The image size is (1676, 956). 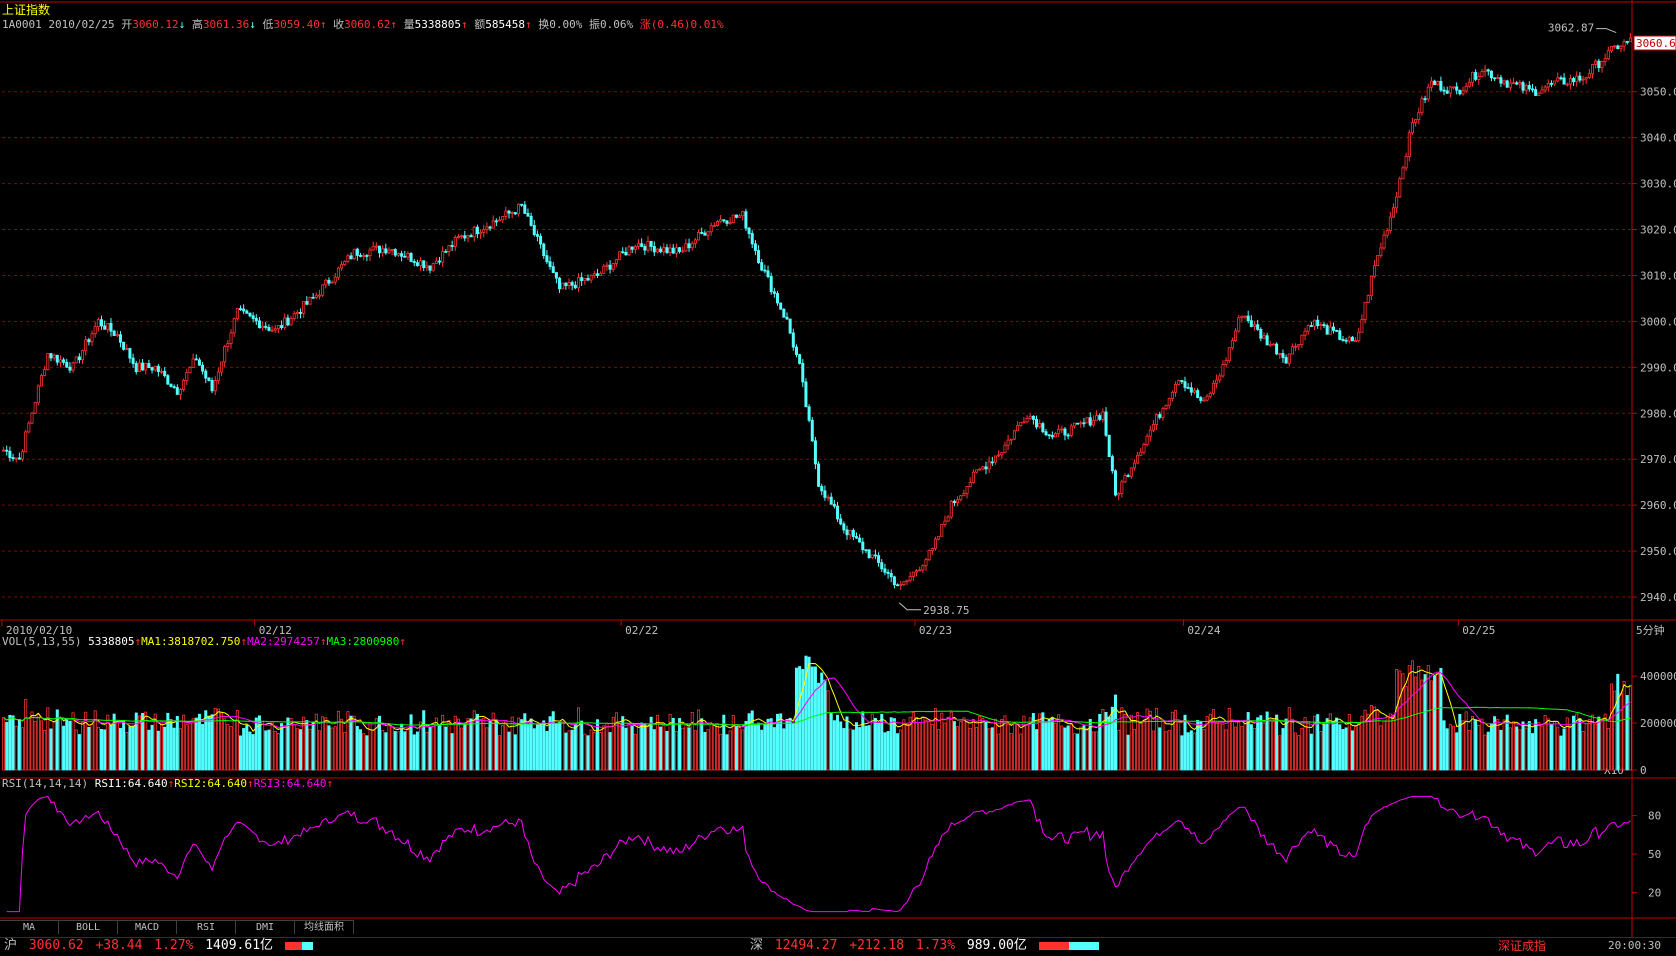 I want to click on up-arrow-icon: ↑, so click(x=244, y=641).